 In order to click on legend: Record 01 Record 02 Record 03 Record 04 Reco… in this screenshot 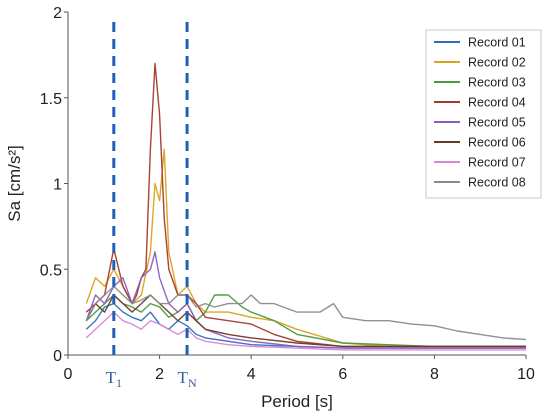, I will do `click(483, 114)`.